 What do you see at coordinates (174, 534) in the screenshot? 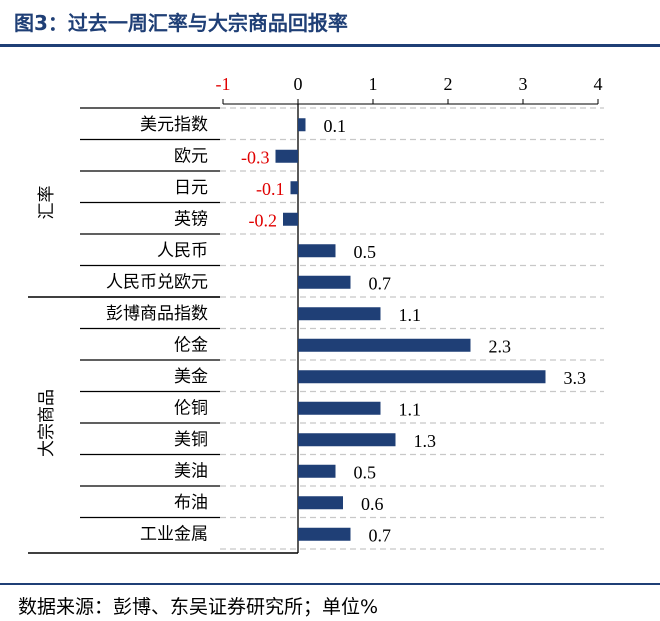
I see `category-label: 工业金属` at bounding box center [174, 534].